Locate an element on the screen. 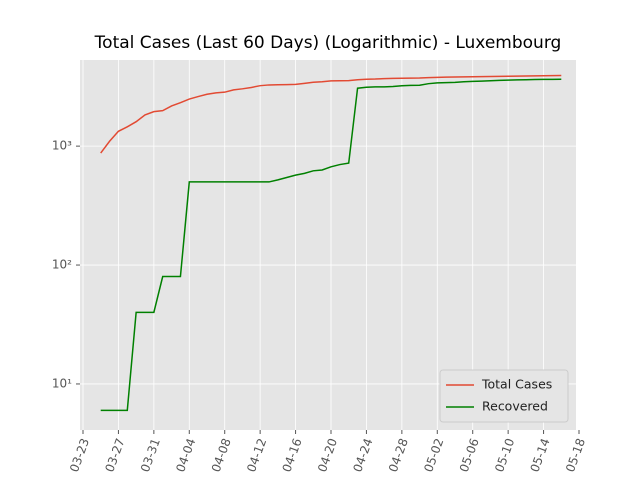  x-tick-label: 03-27 is located at coordinates (114, 455).